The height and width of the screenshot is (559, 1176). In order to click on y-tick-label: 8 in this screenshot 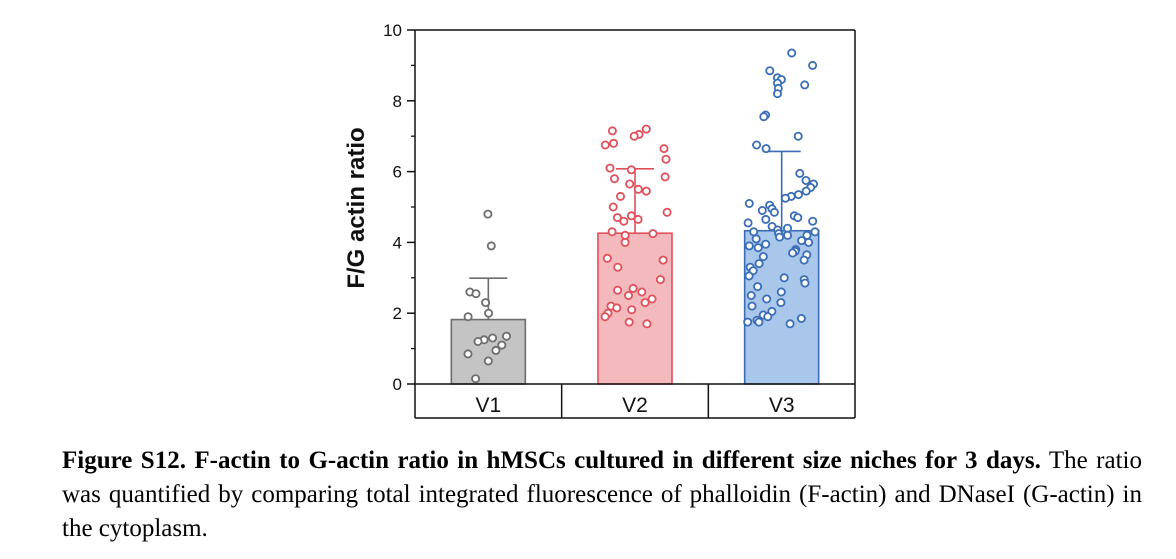, I will do `click(397, 101)`.